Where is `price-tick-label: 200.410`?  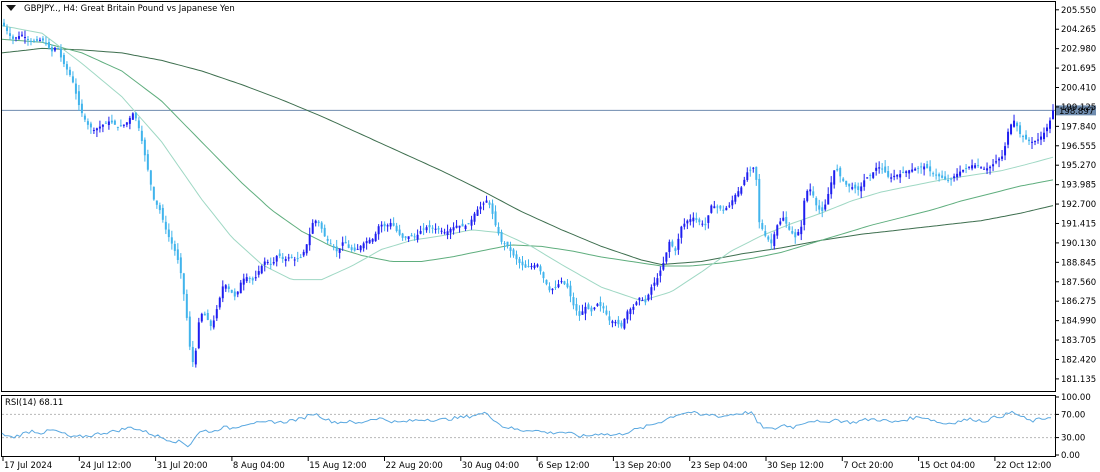 price-tick-label: 200.410 is located at coordinates (1078, 89).